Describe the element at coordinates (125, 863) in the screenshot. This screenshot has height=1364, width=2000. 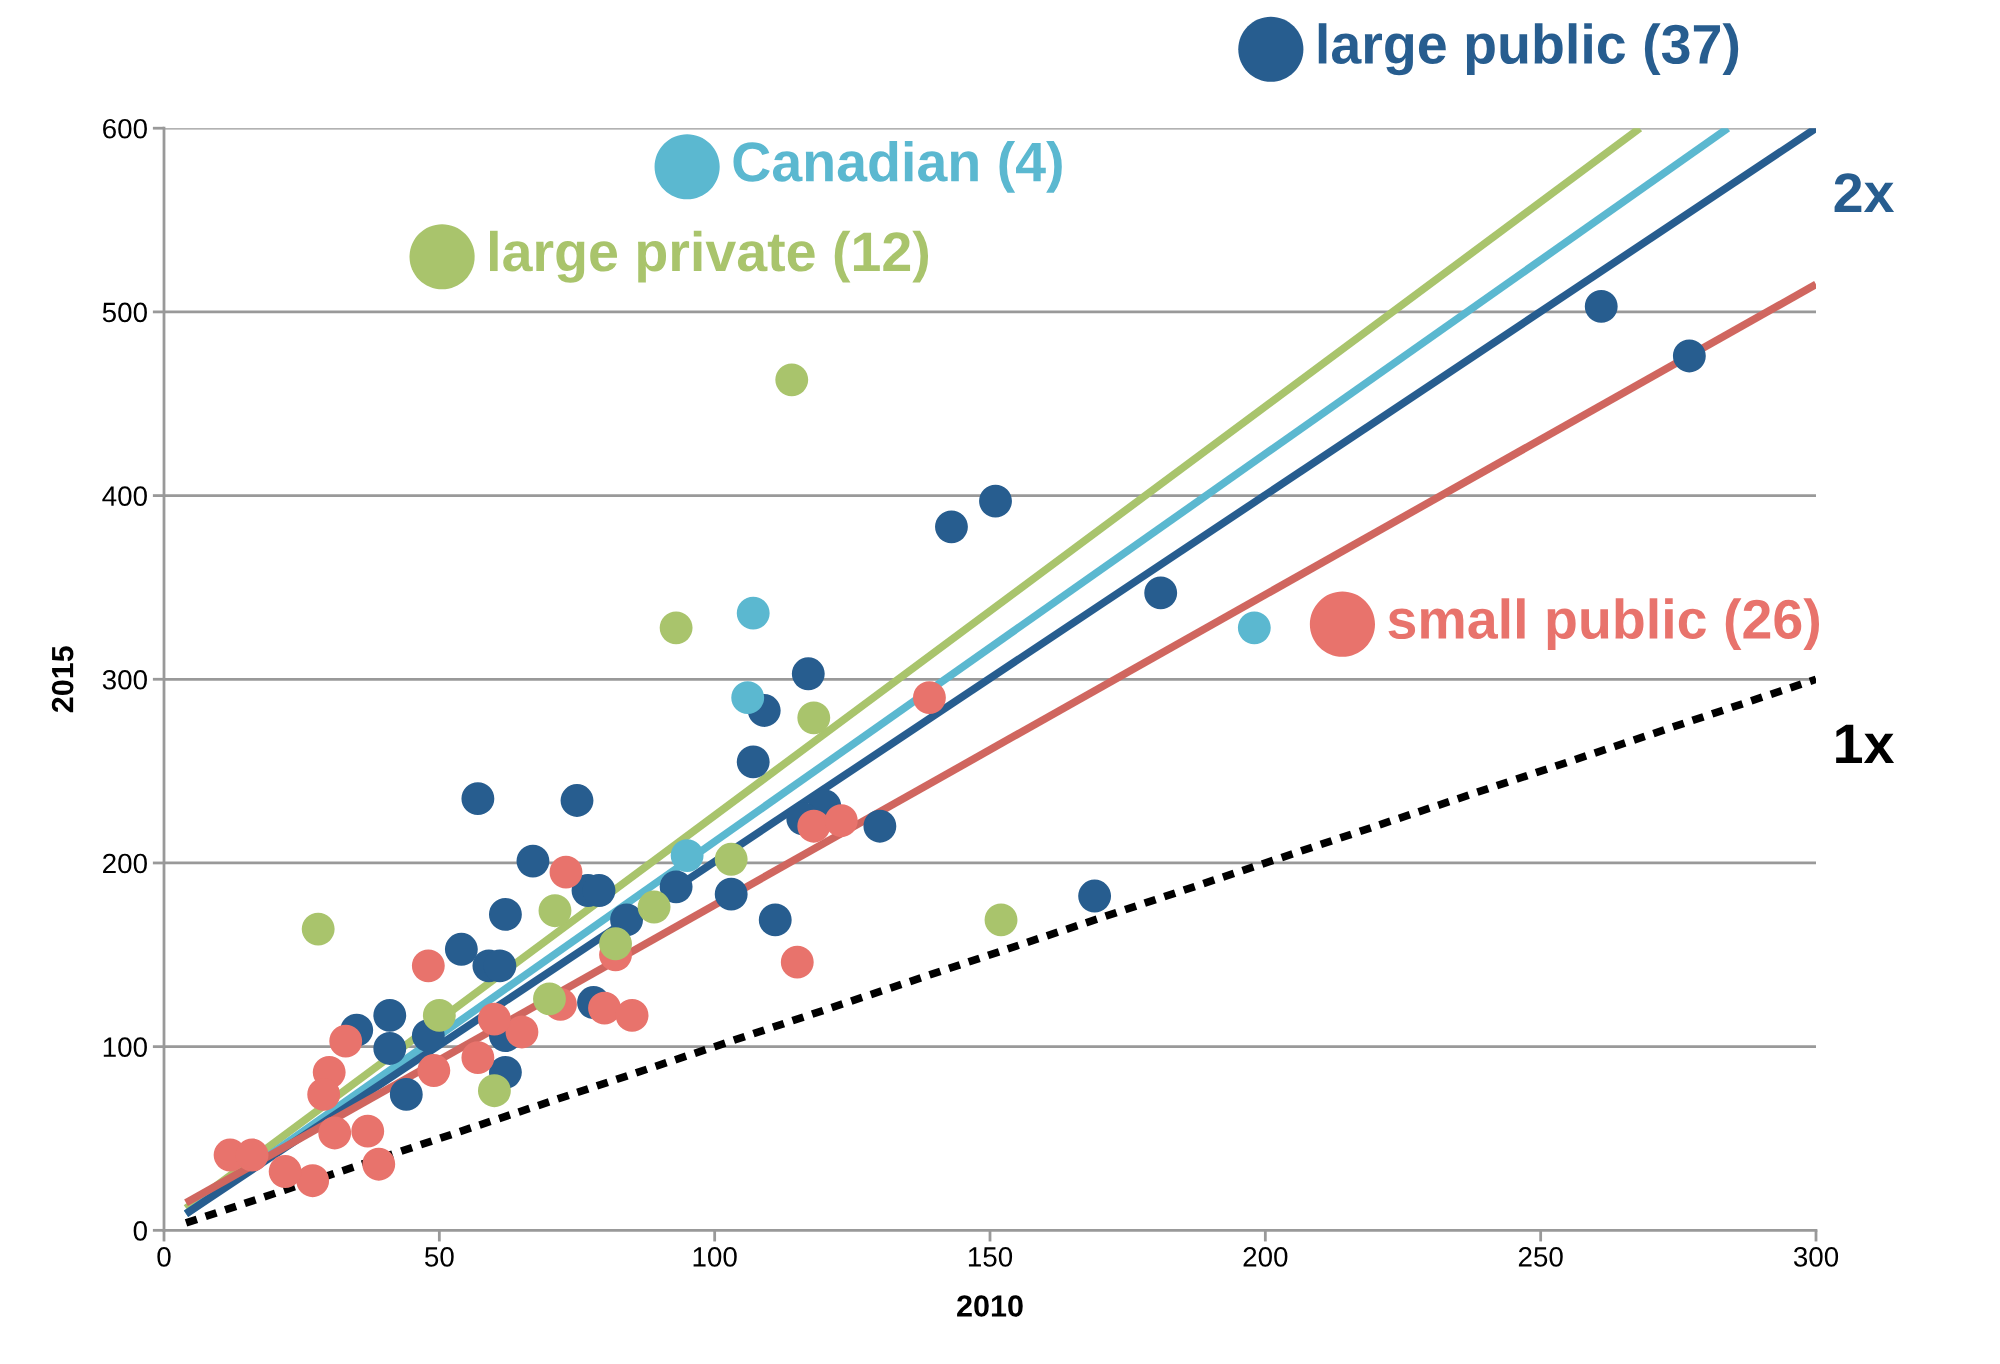
I see `y-tick-label: 200` at that location.